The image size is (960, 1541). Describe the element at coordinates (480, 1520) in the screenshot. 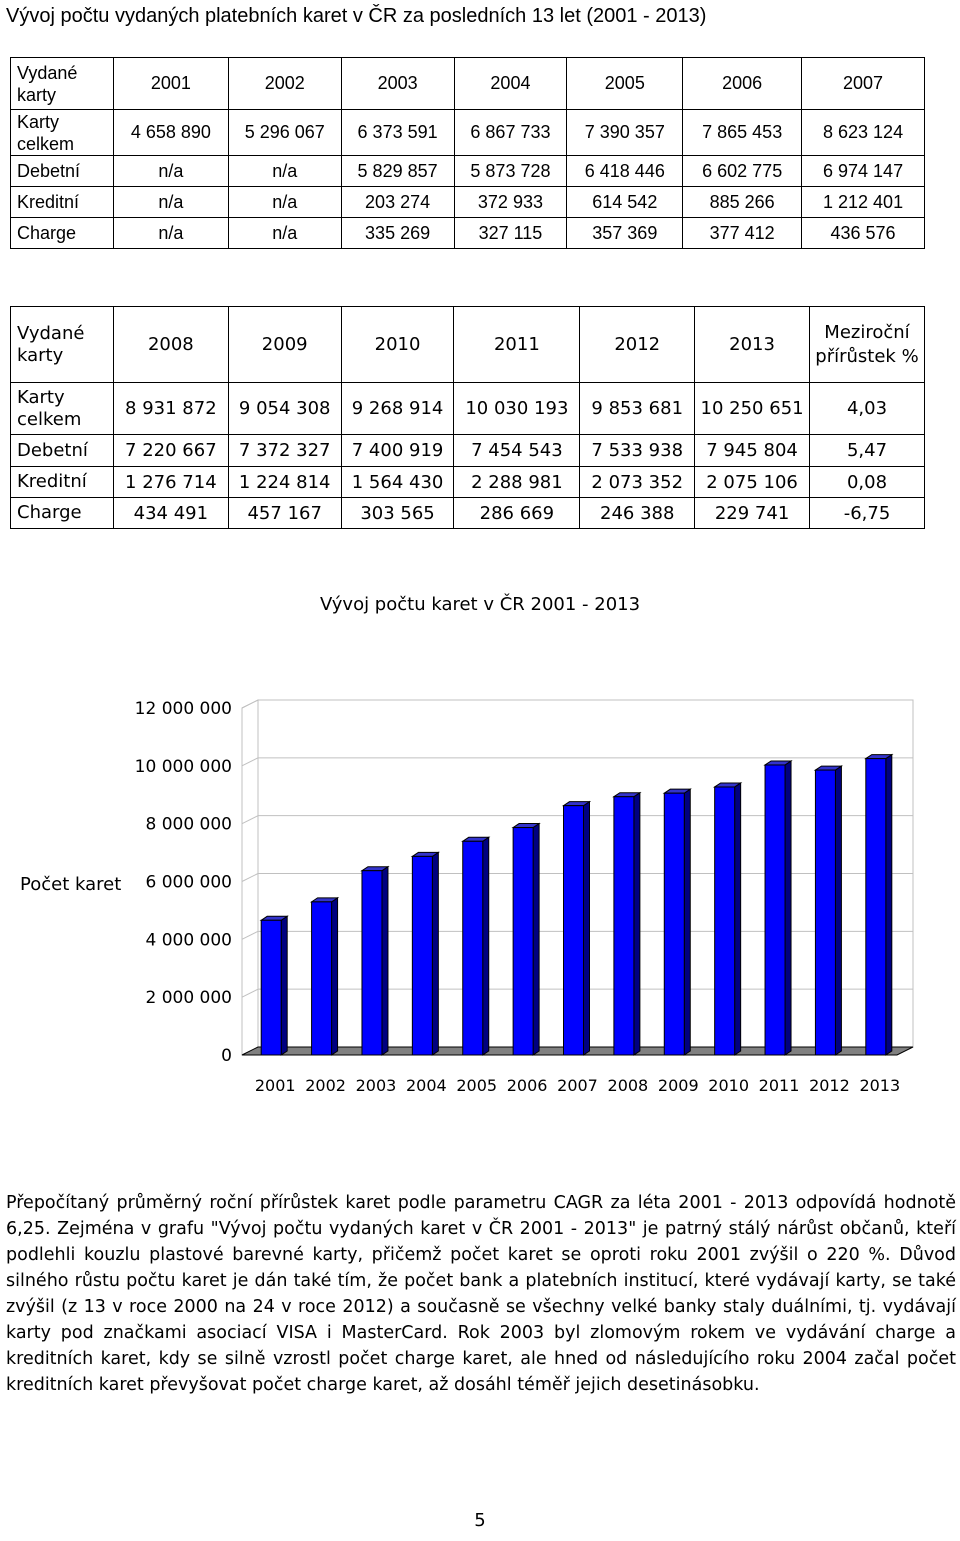

I see `page-number: 5` at that location.